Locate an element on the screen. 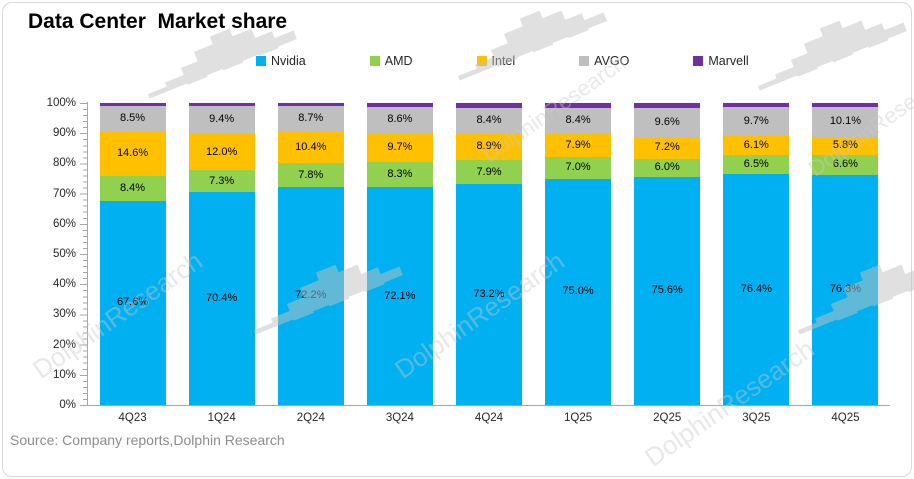 This screenshot has height=479, width=914. x-tick-label-1q25: 1Q25 is located at coordinates (578, 418).